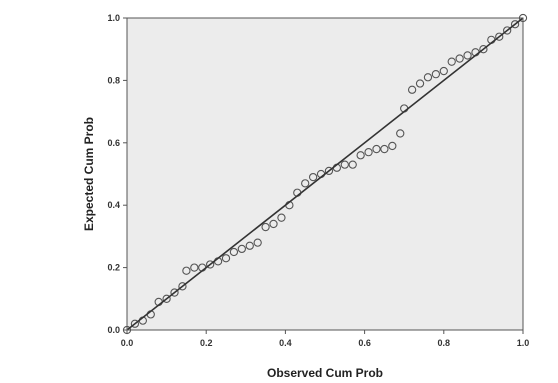  Describe the element at coordinates (127, 343) in the screenshot. I see `x-tick-label: 0.0` at that location.